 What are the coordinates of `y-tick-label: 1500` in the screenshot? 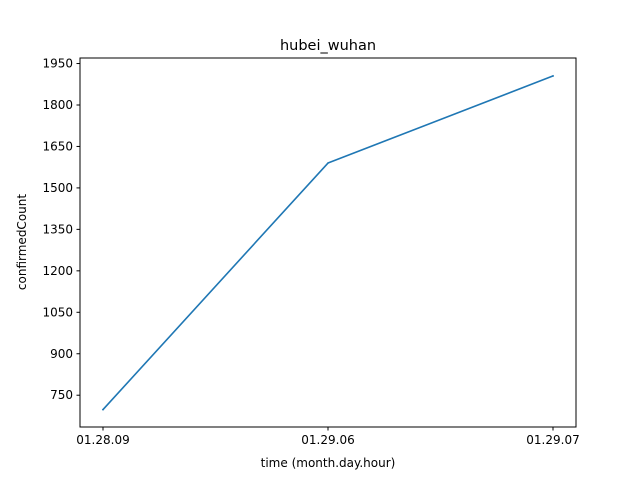 It's located at (57, 188).